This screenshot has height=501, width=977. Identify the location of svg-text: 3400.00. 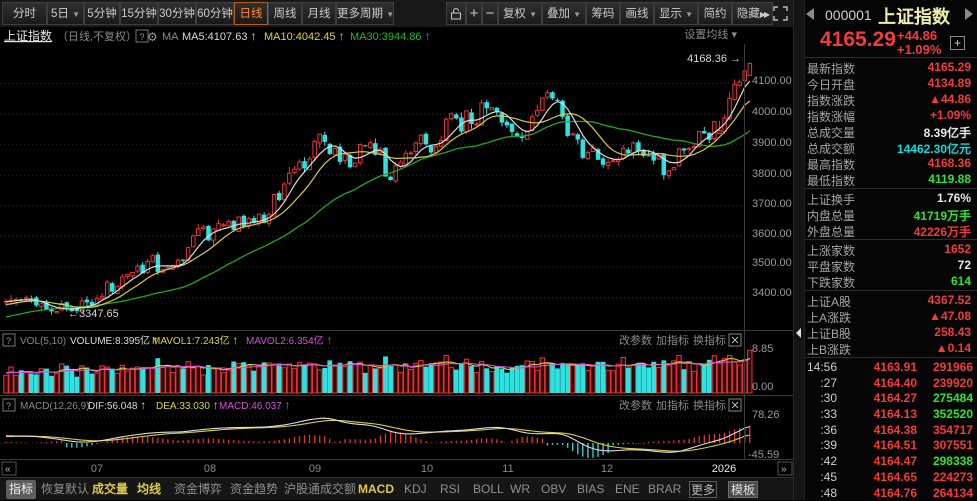
(772, 293).